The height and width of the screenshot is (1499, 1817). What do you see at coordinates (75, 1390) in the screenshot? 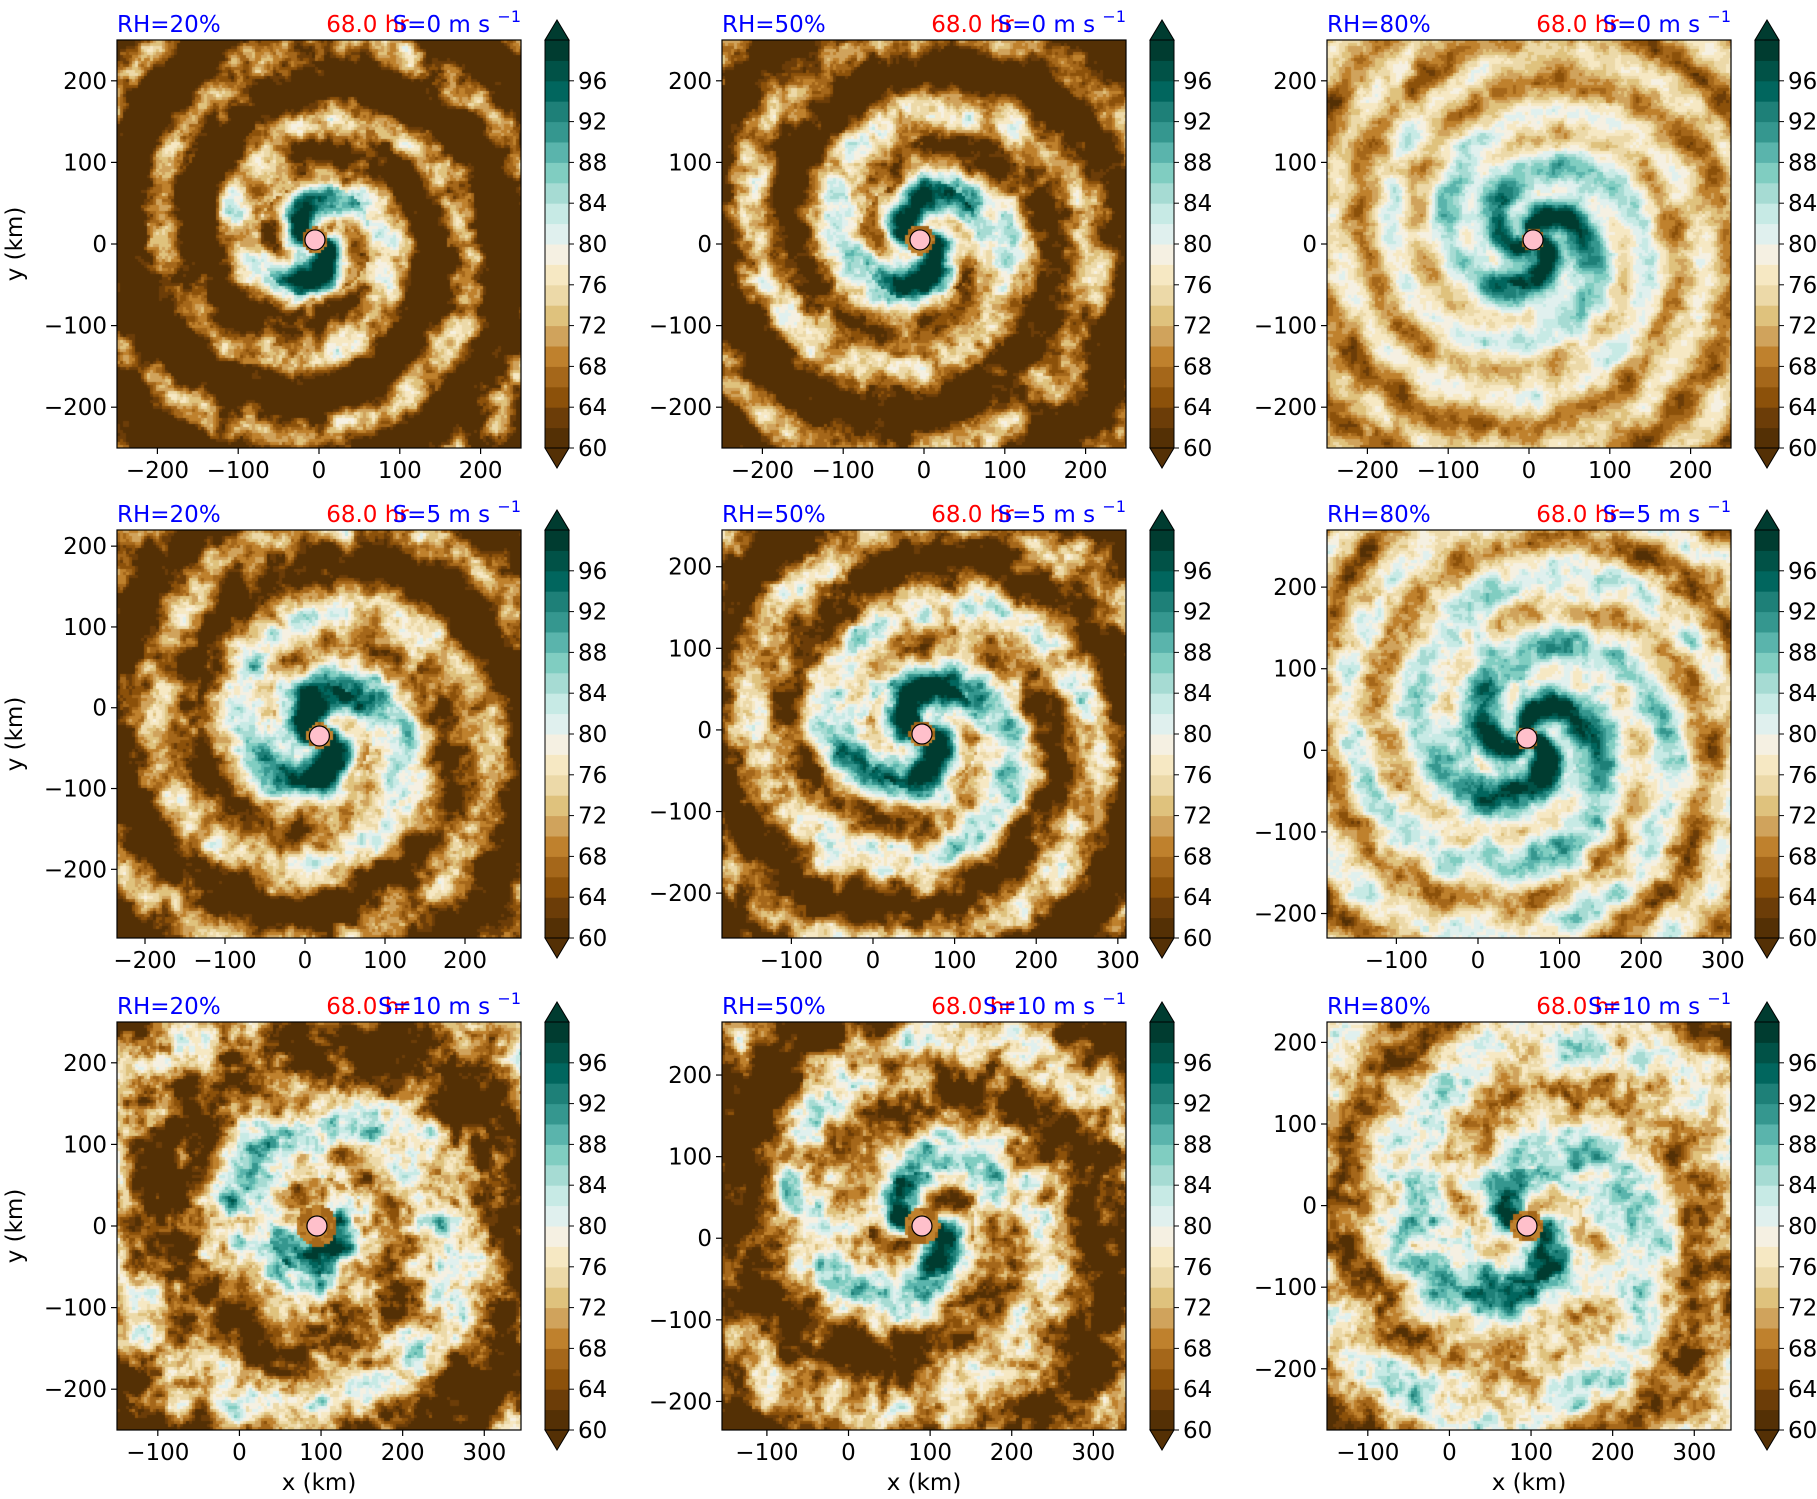
I see `y-tick-label: −200` at bounding box center [75, 1390].